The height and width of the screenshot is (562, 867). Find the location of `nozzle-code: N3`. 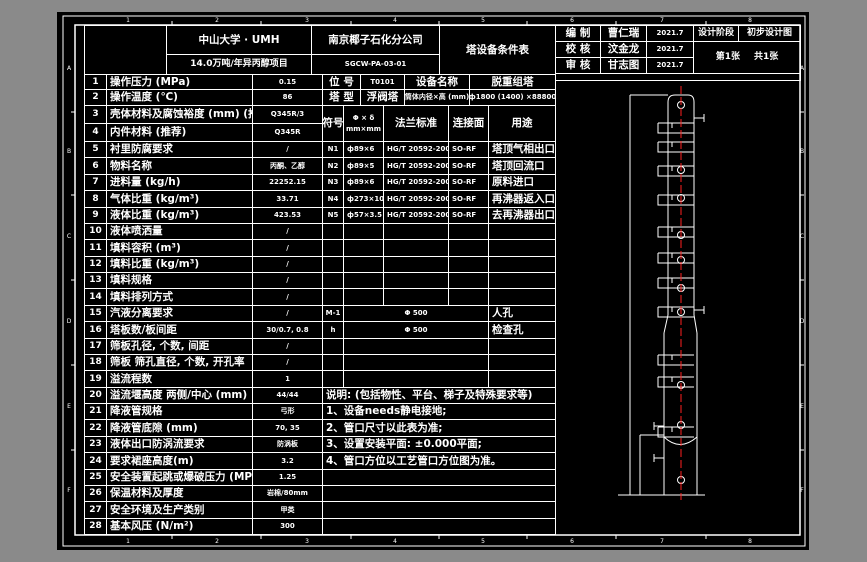

nozzle-code: N3 is located at coordinates (333, 182).